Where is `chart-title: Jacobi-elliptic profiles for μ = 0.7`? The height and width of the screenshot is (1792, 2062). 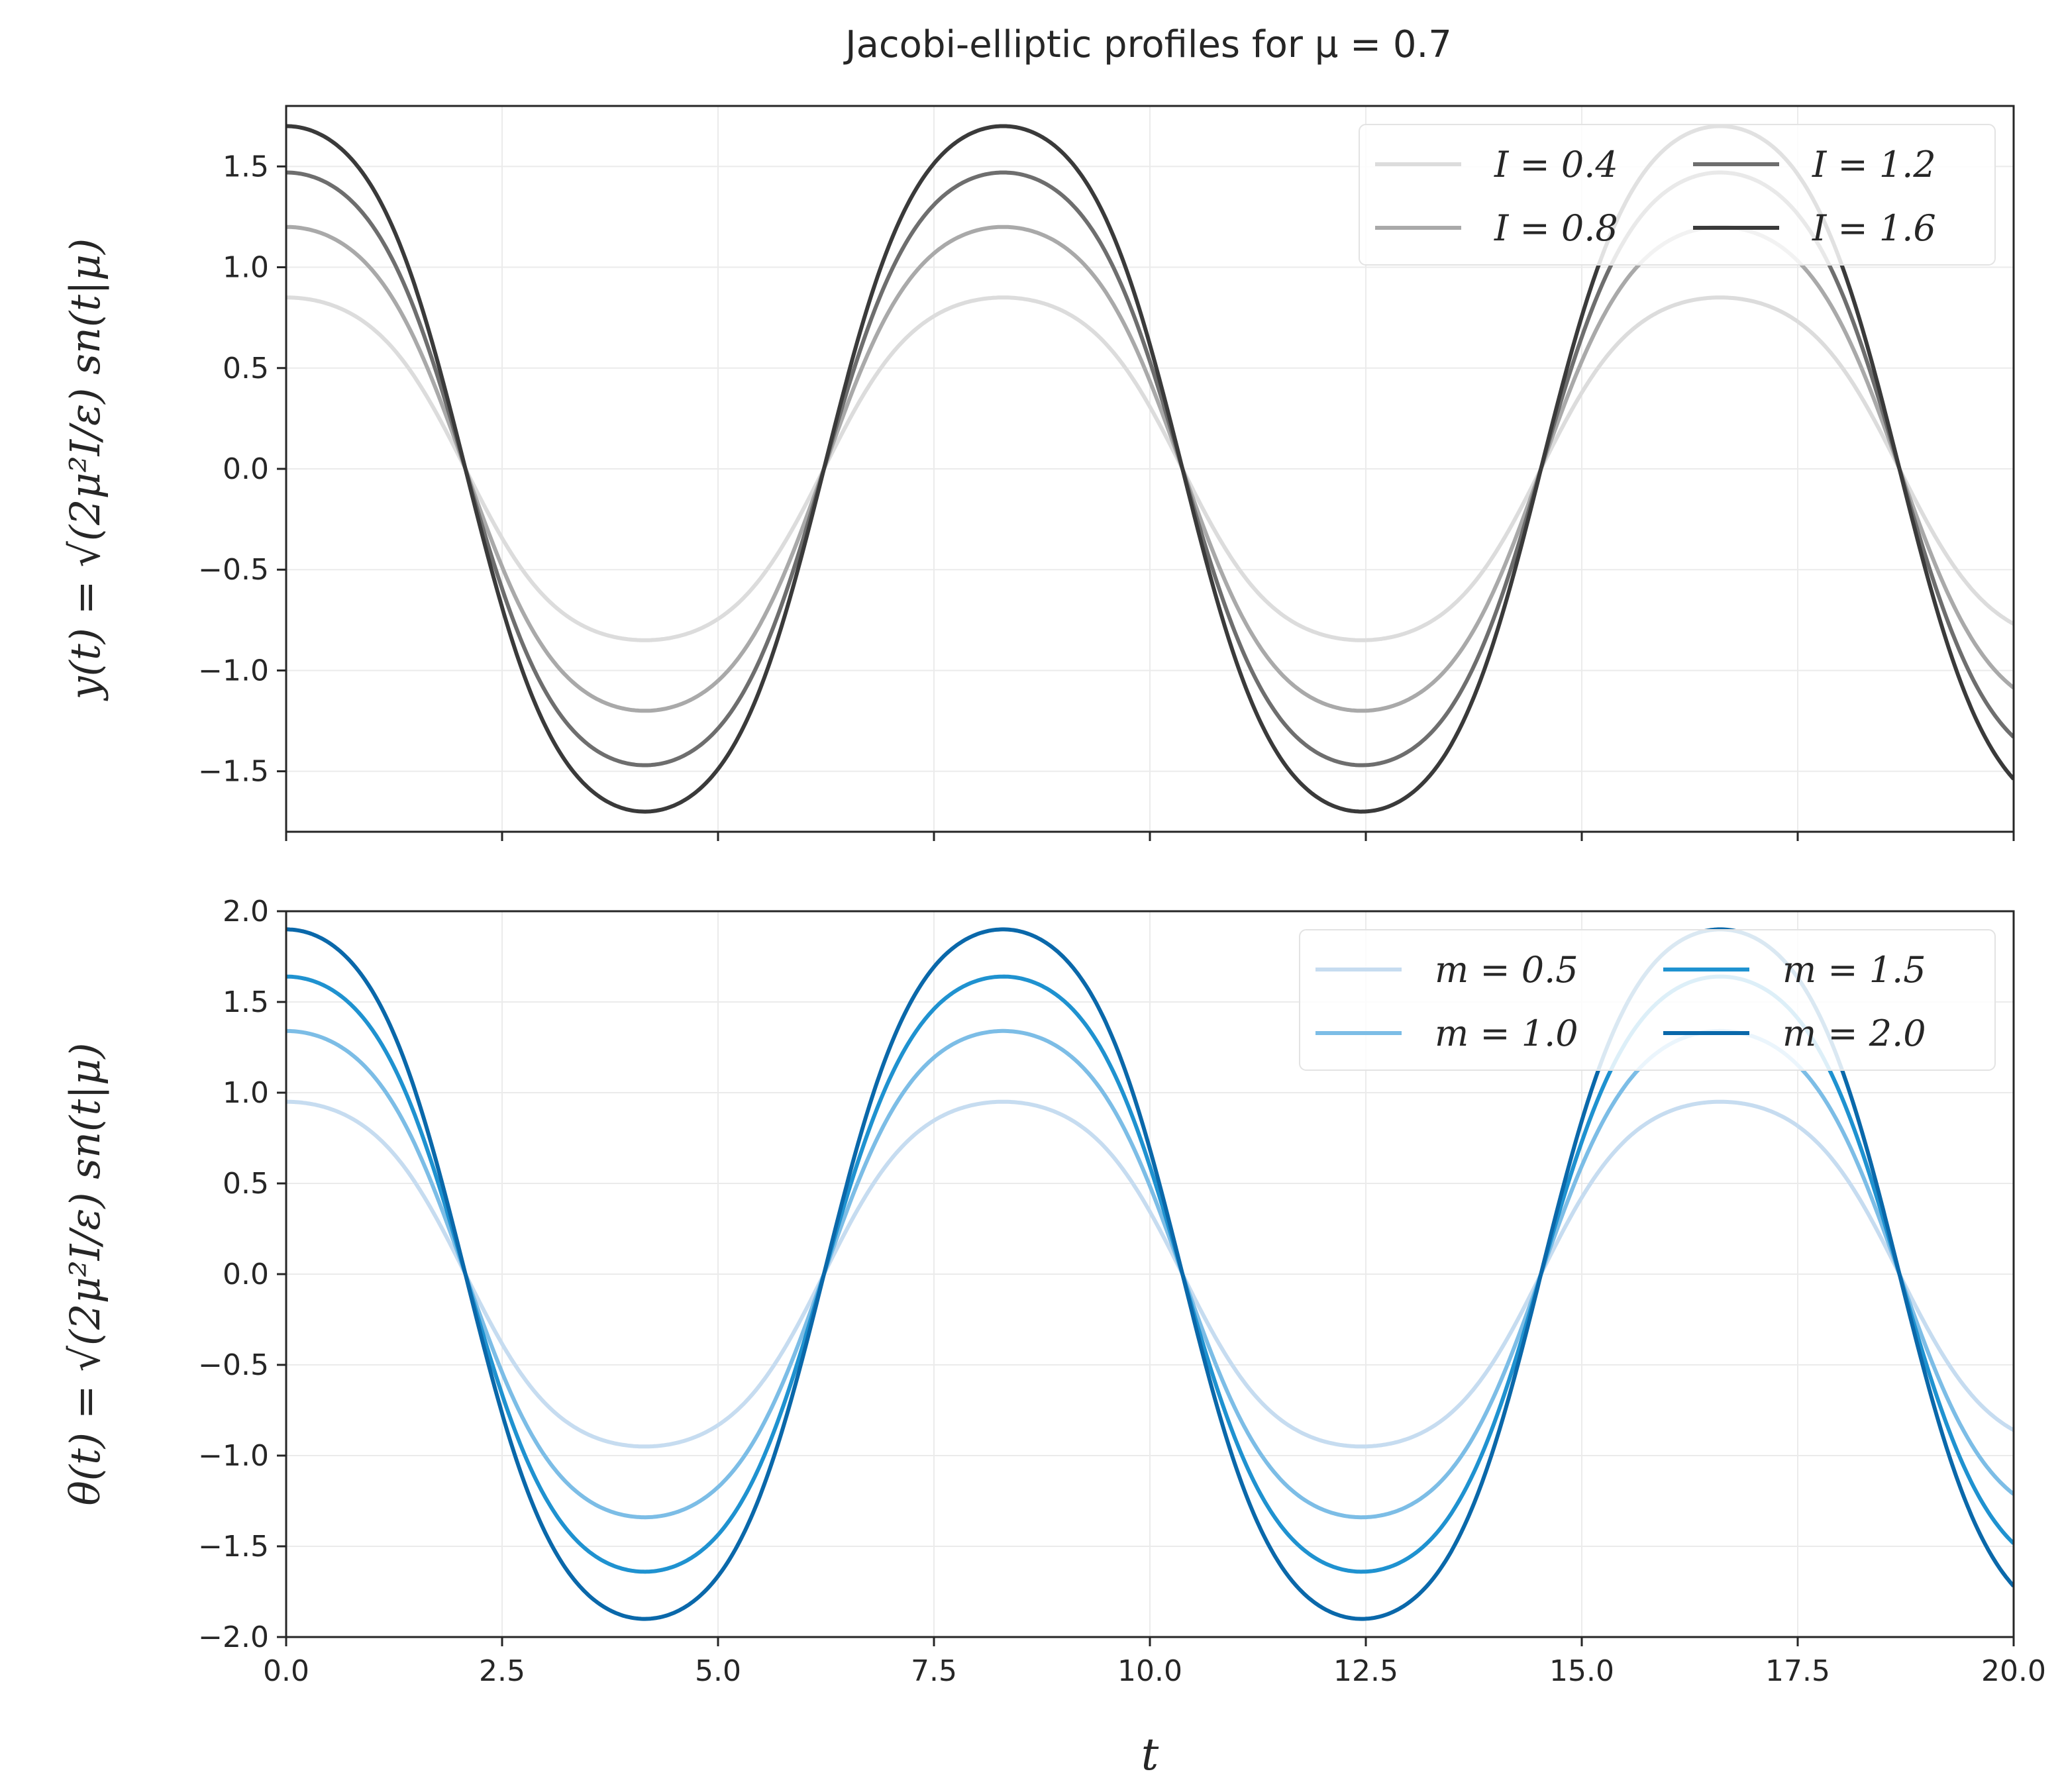 chart-title: Jacobi-elliptic profiles for μ = 0.7 is located at coordinates (1147, 44).